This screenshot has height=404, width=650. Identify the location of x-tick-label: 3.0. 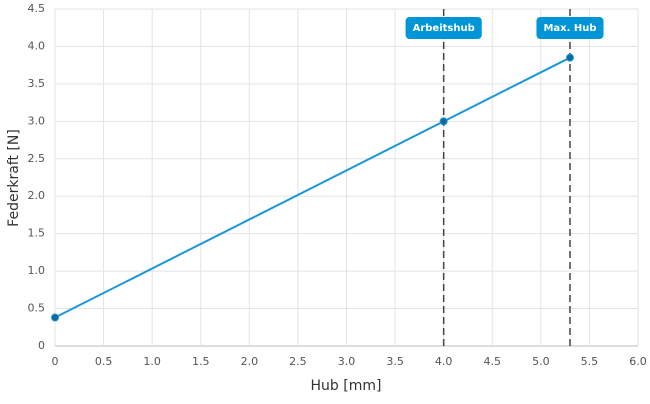
(347, 361).